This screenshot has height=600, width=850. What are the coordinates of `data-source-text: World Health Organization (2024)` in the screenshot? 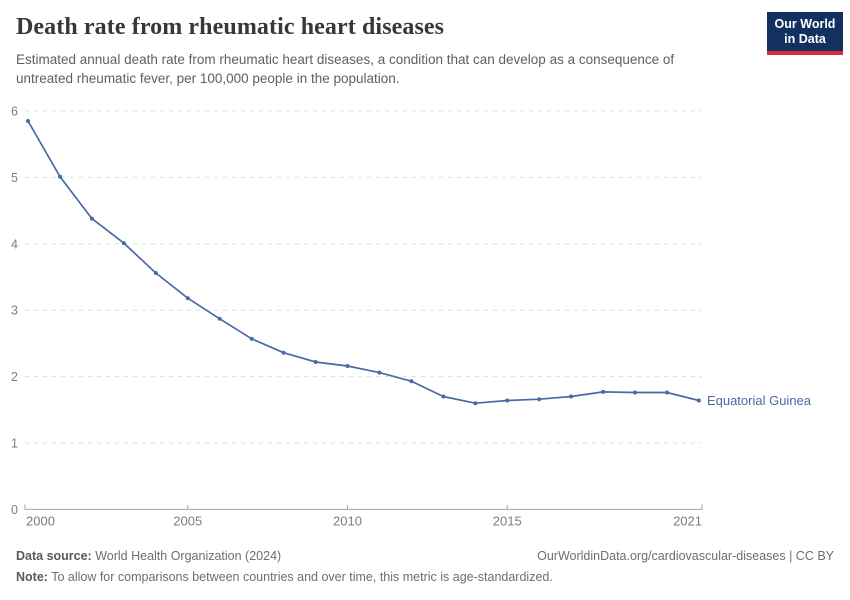 It's located at (186, 556).